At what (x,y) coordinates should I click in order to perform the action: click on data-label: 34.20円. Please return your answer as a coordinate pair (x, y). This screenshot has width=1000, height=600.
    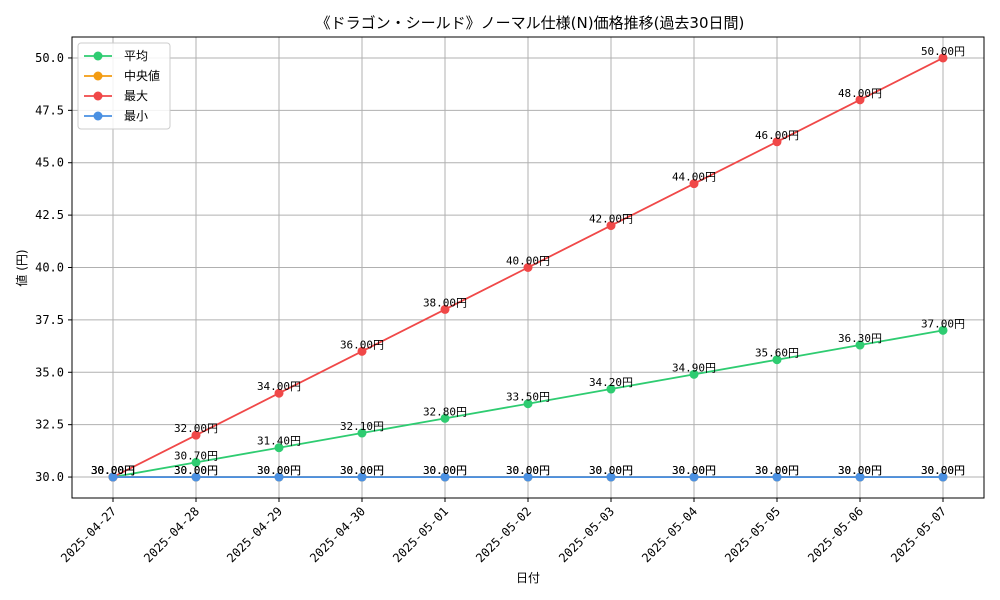
    Looking at the image, I should click on (611, 382).